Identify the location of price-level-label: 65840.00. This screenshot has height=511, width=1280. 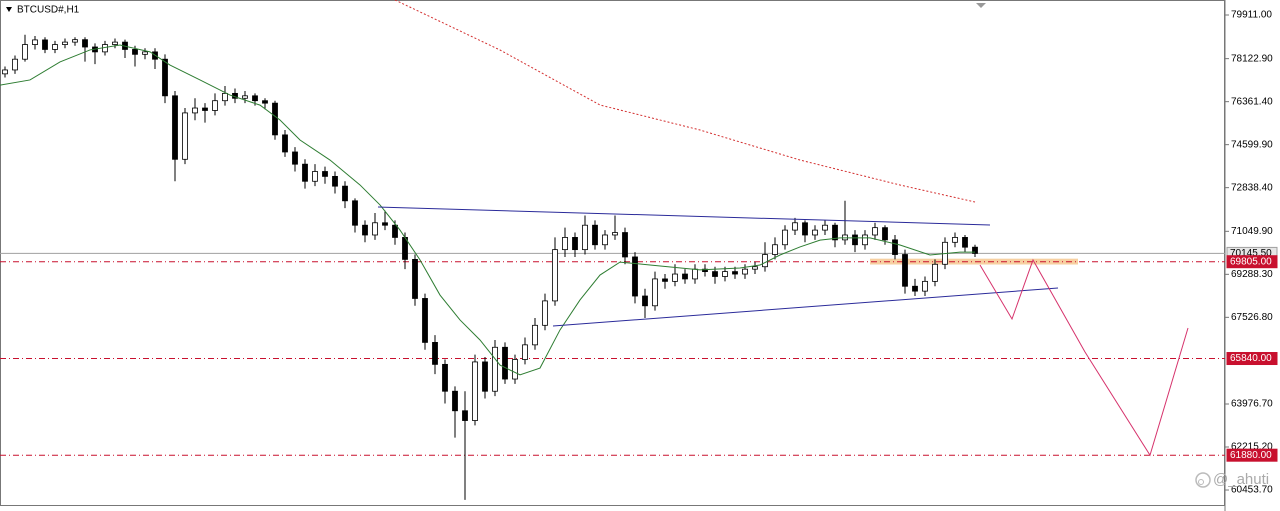
(1251, 358).